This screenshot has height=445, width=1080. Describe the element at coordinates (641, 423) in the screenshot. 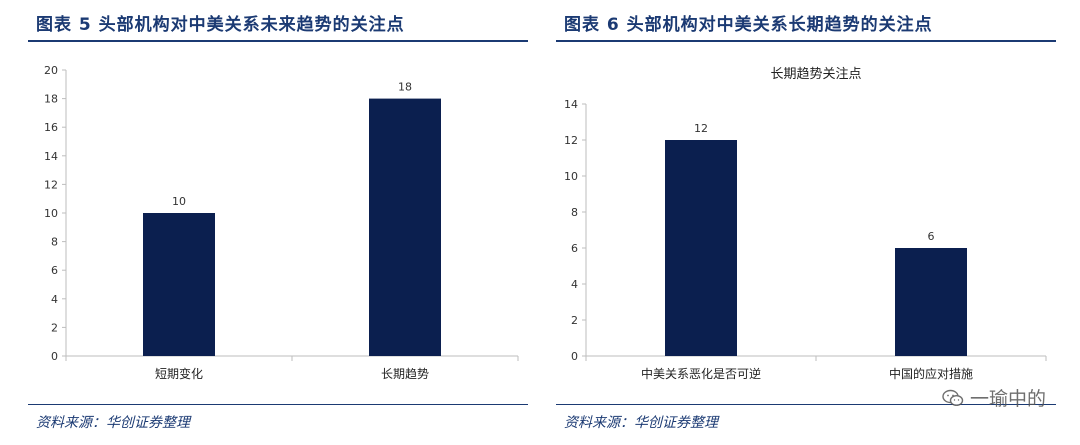

I see `figure-6-source: 资料来源：华创证券整理` at that location.